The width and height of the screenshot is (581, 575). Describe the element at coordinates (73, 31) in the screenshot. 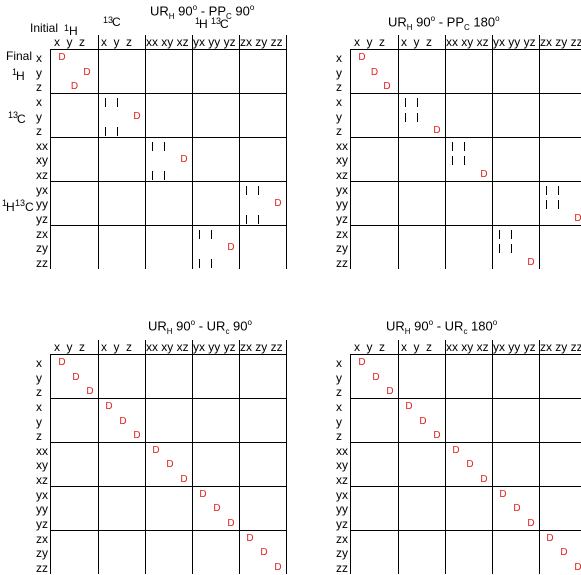

I see `h1-letter: H` at that location.